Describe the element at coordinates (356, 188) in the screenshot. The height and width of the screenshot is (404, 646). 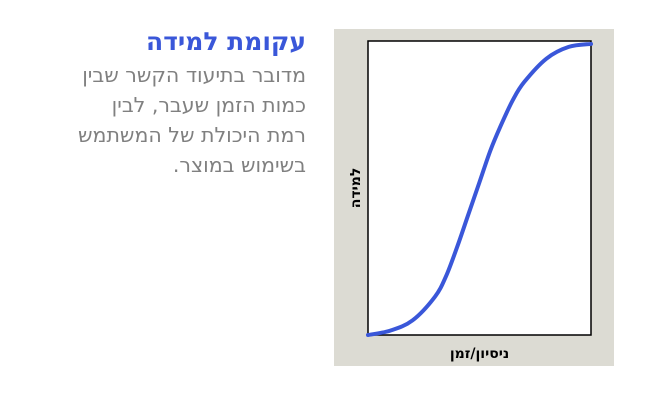
I see `y-axis-label: למידה` at that location.